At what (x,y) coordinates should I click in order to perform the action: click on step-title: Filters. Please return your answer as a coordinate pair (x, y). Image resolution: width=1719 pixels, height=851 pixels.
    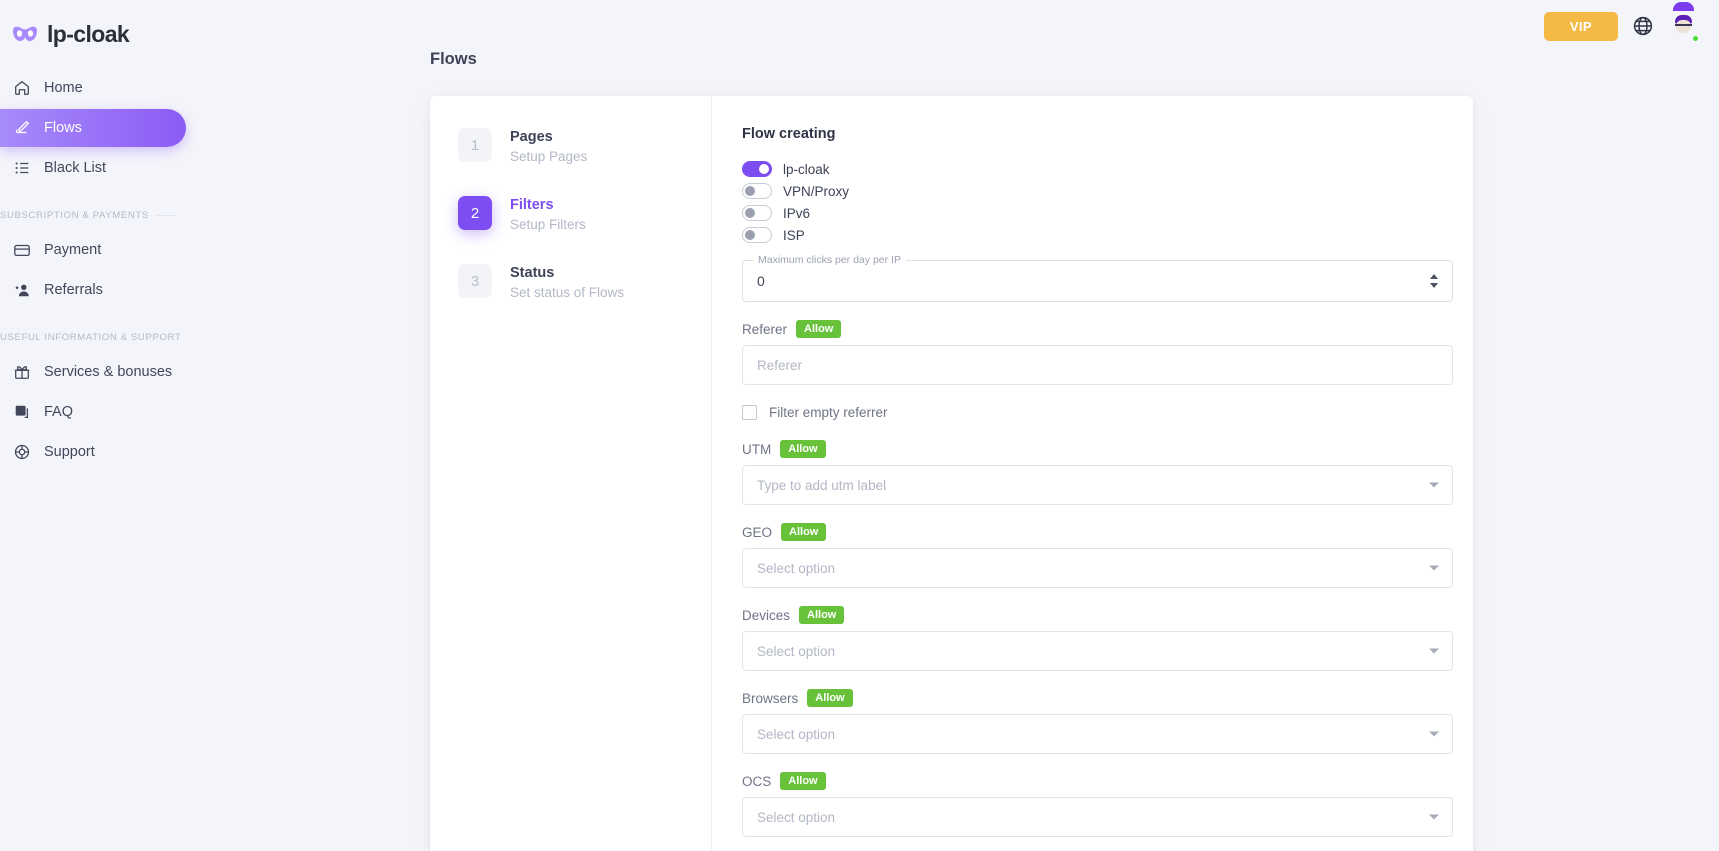
    Looking at the image, I should click on (532, 205).